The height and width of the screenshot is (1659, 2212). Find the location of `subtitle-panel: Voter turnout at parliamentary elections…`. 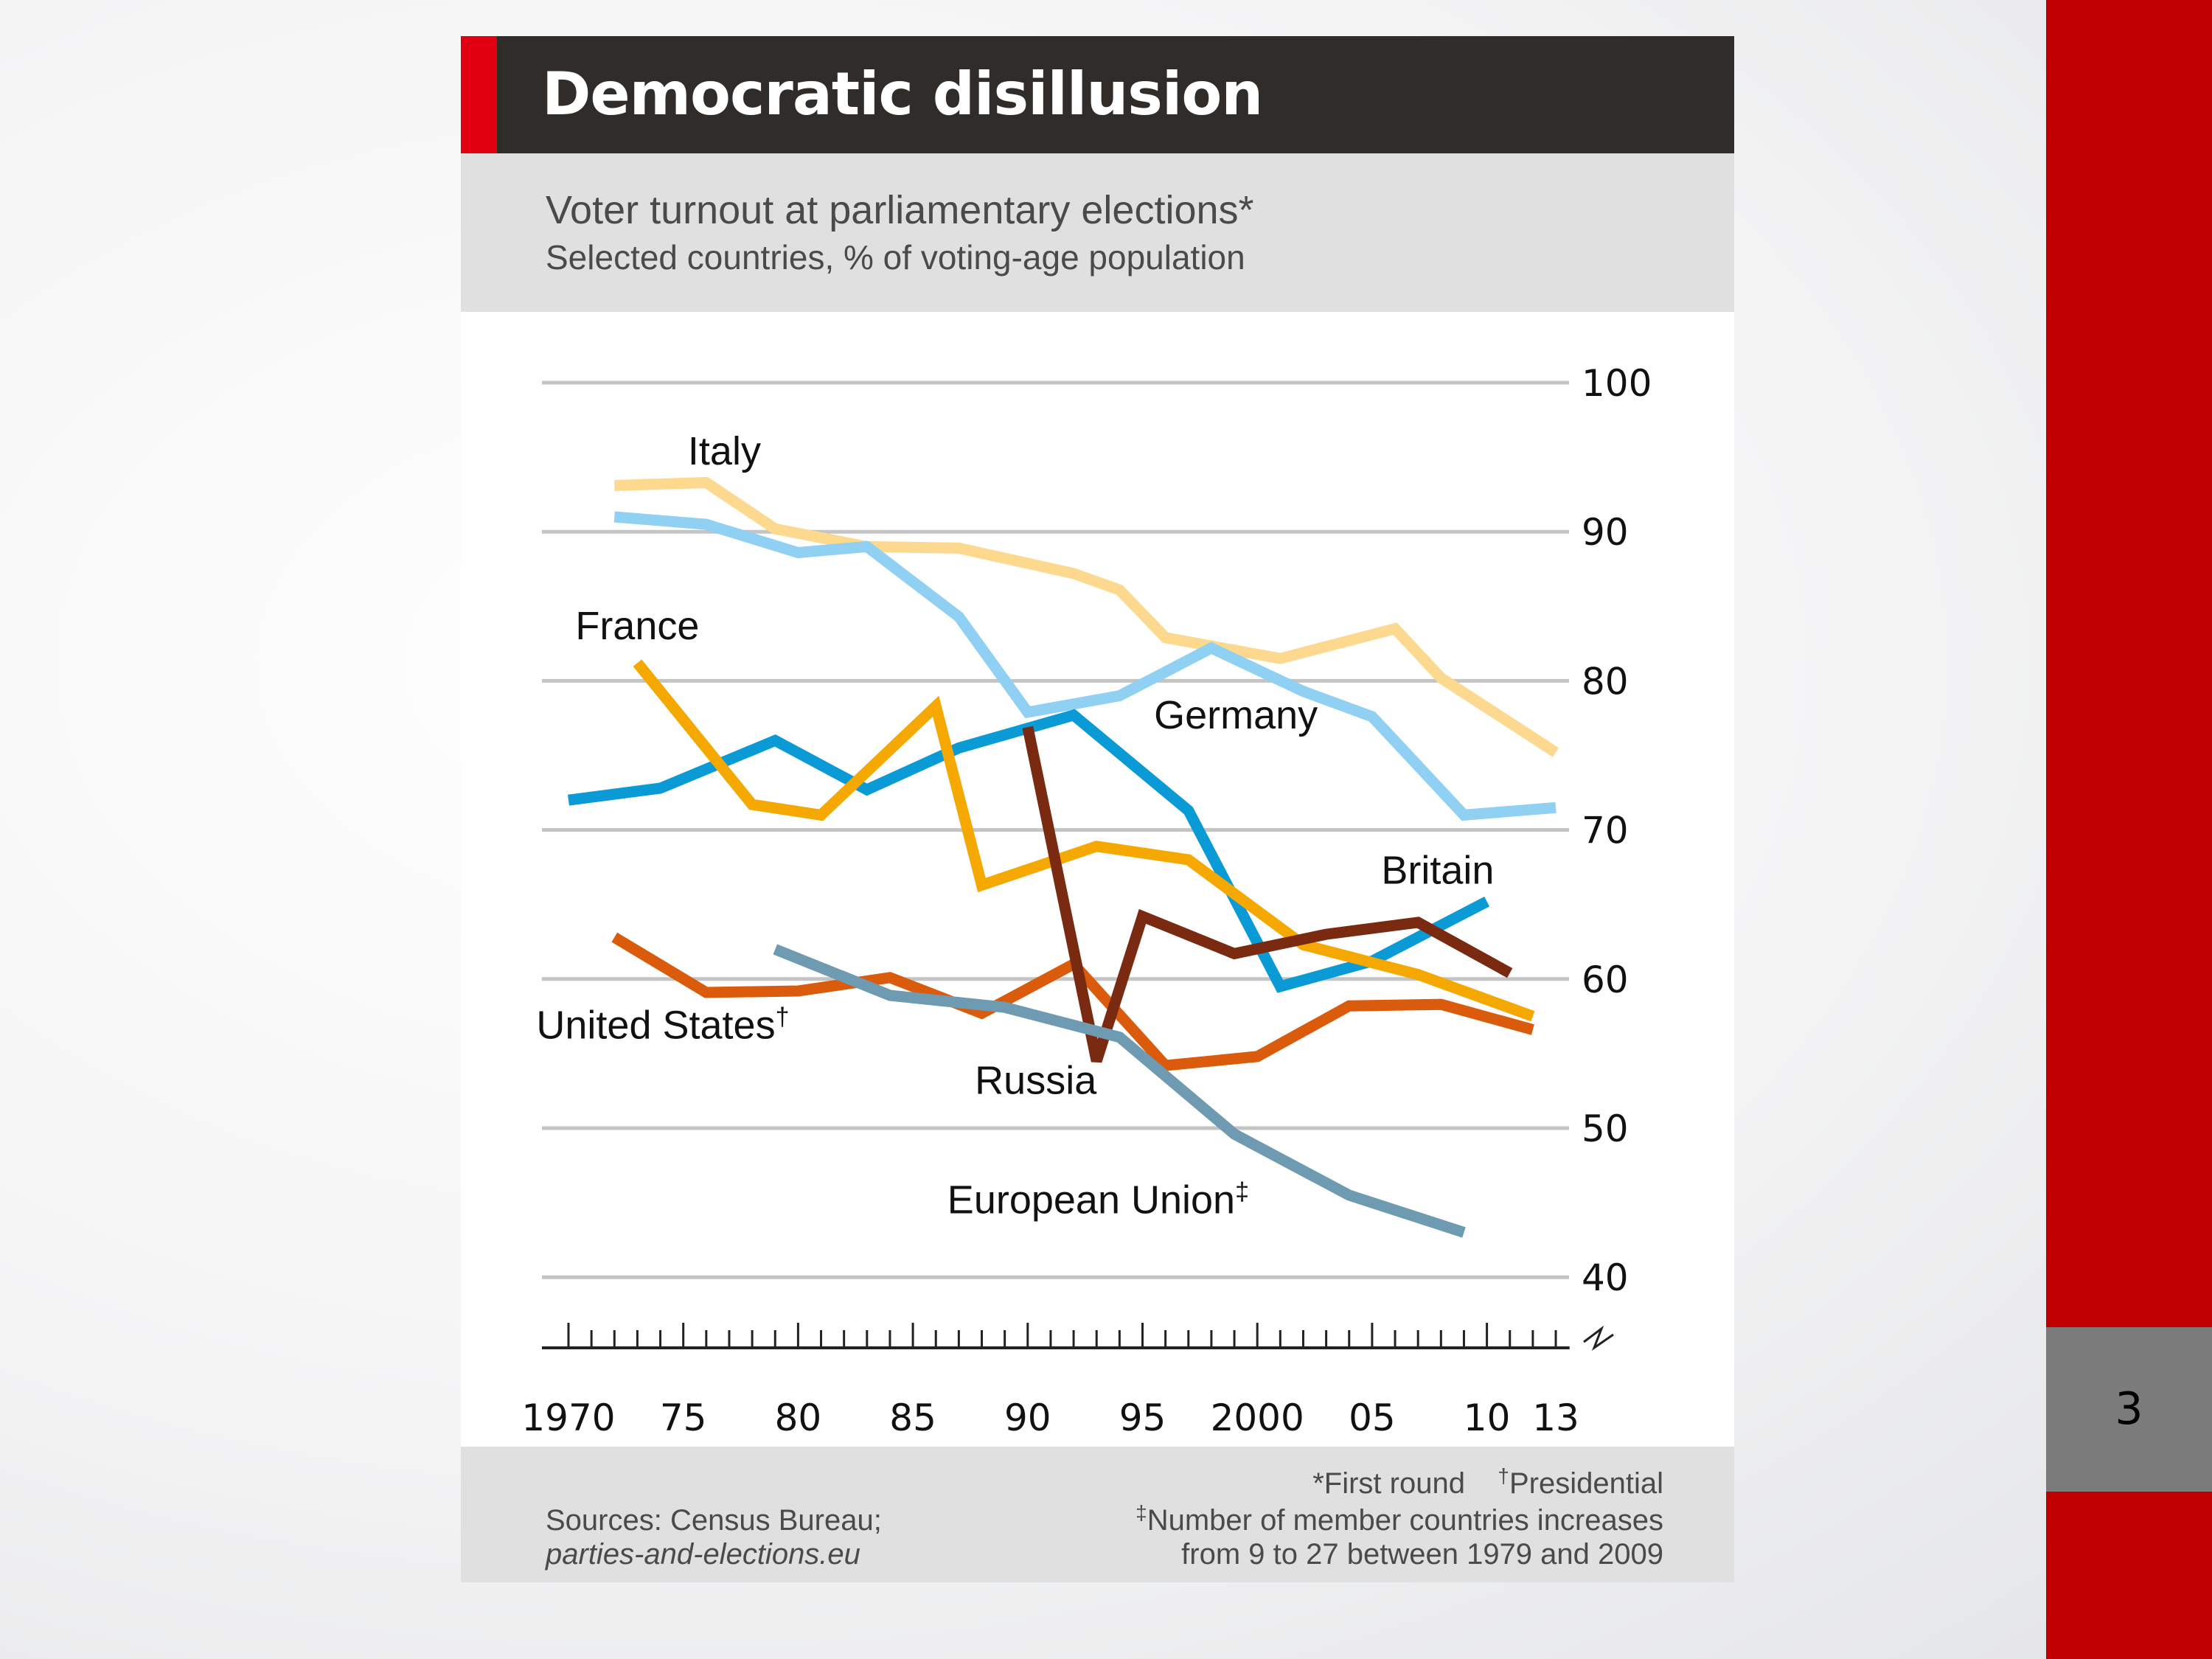

subtitle-panel: Voter turnout at parliamentary elections… is located at coordinates (1097, 232).